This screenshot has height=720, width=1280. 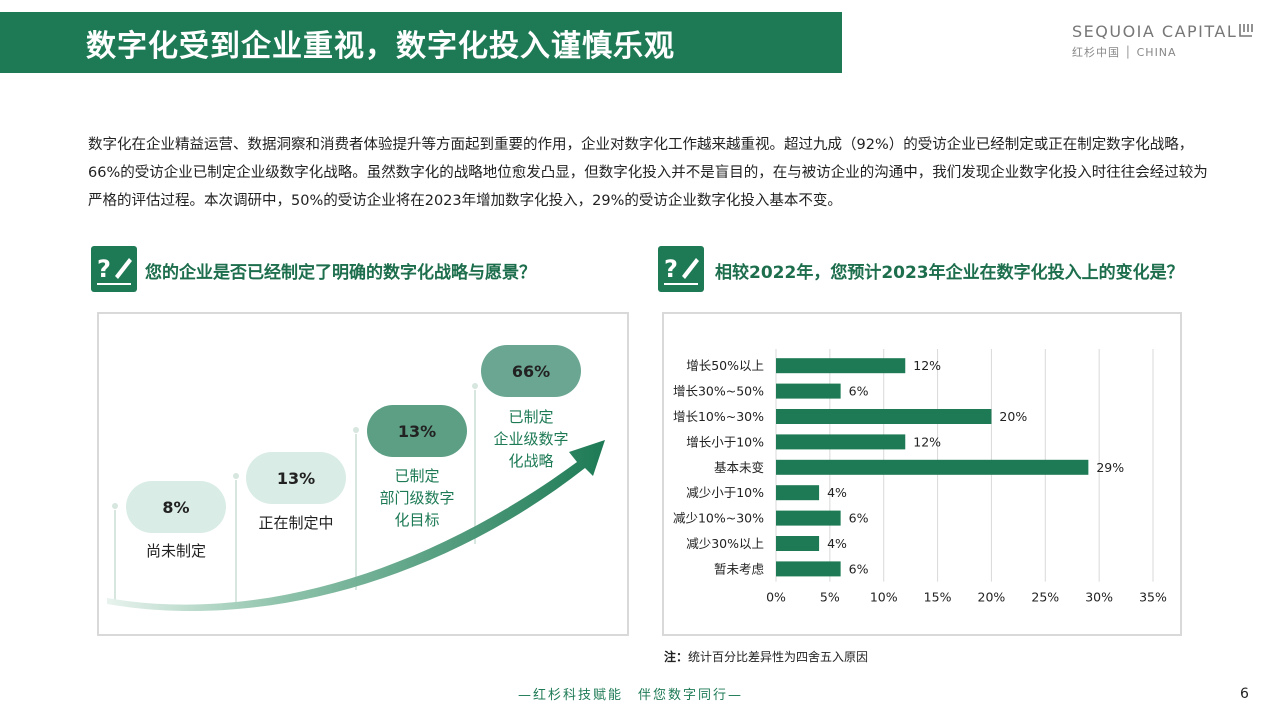 I want to click on logo-text: SEQUOIA CAPITAL, so click(x=1155, y=31).